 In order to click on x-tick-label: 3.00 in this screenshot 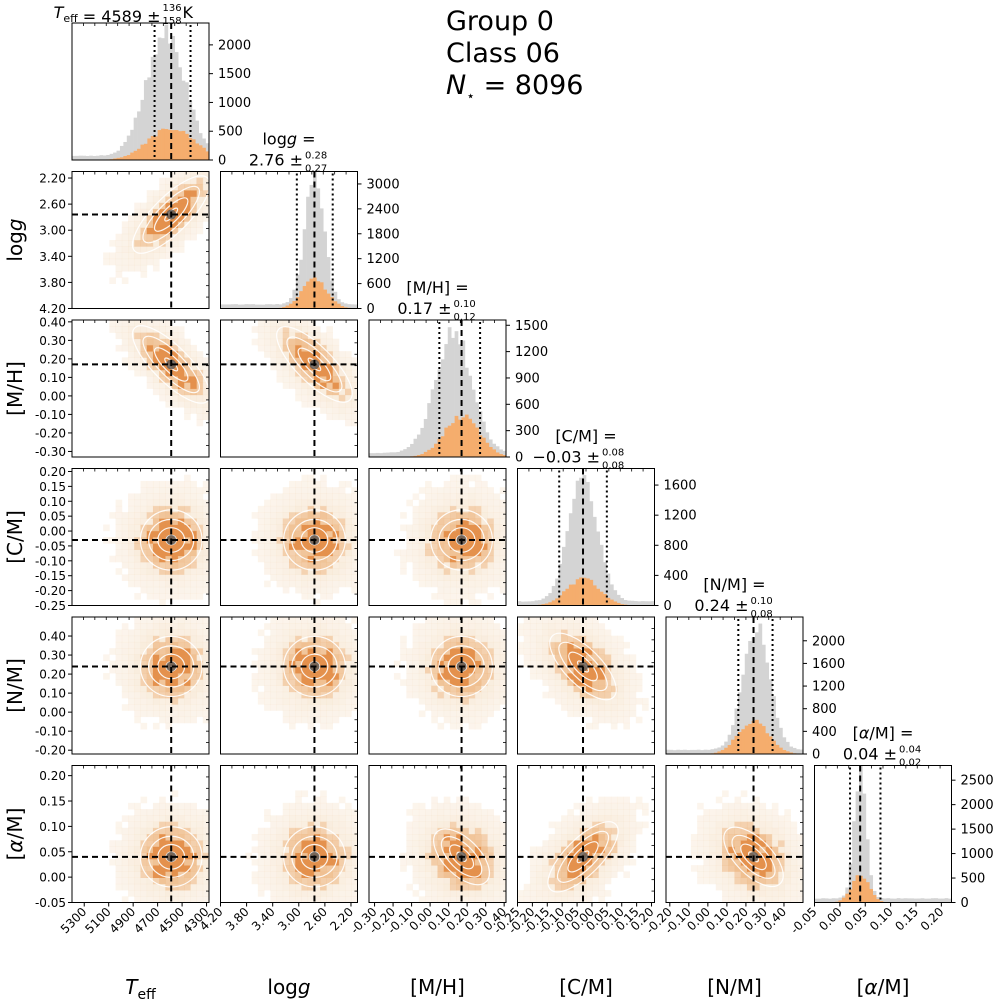, I will do `click(289, 919)`.